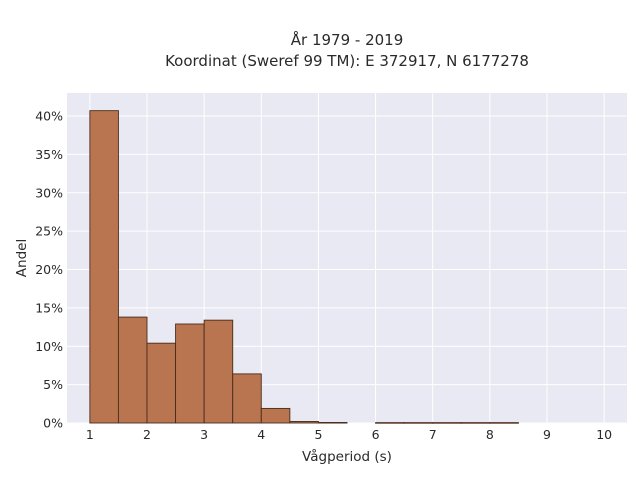 Image resolution: width=640 pixels, height=484 pixels. What do you see at coordinates (53, 384) in the screenshot?
I see `y-tick-label: 5%` at bounding box center [53, 384].